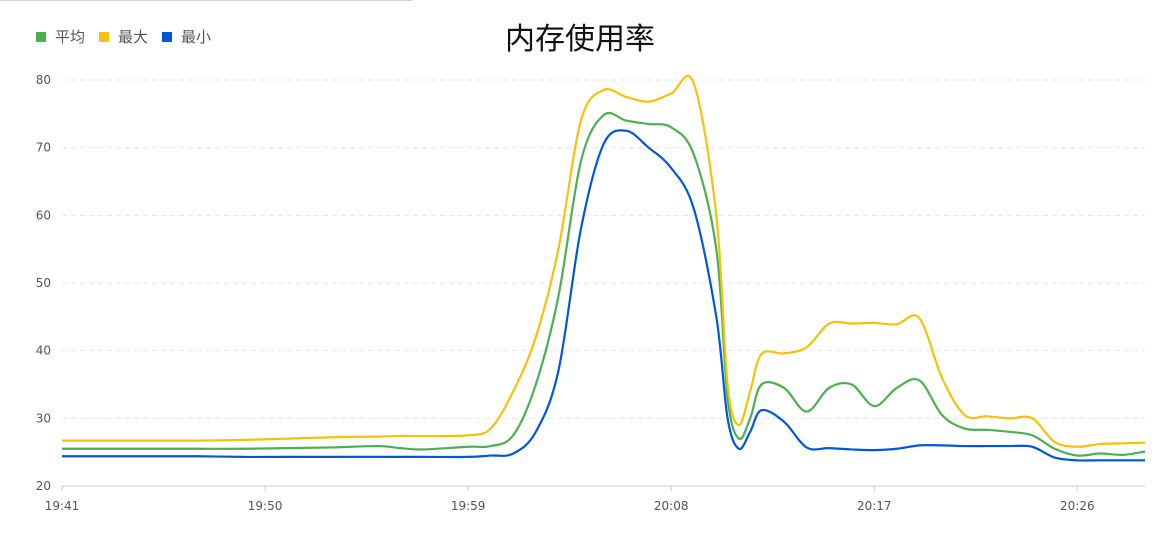  What do you see at coordinates (104, 36) in the screenshot?
I see `legend-swatch-max` at bounding box center [104, 36].